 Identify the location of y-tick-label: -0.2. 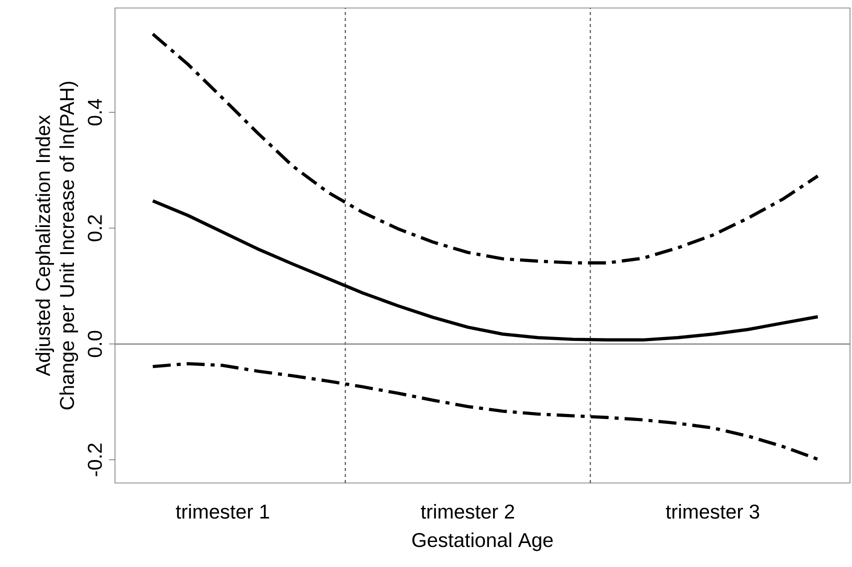
(95, 460).